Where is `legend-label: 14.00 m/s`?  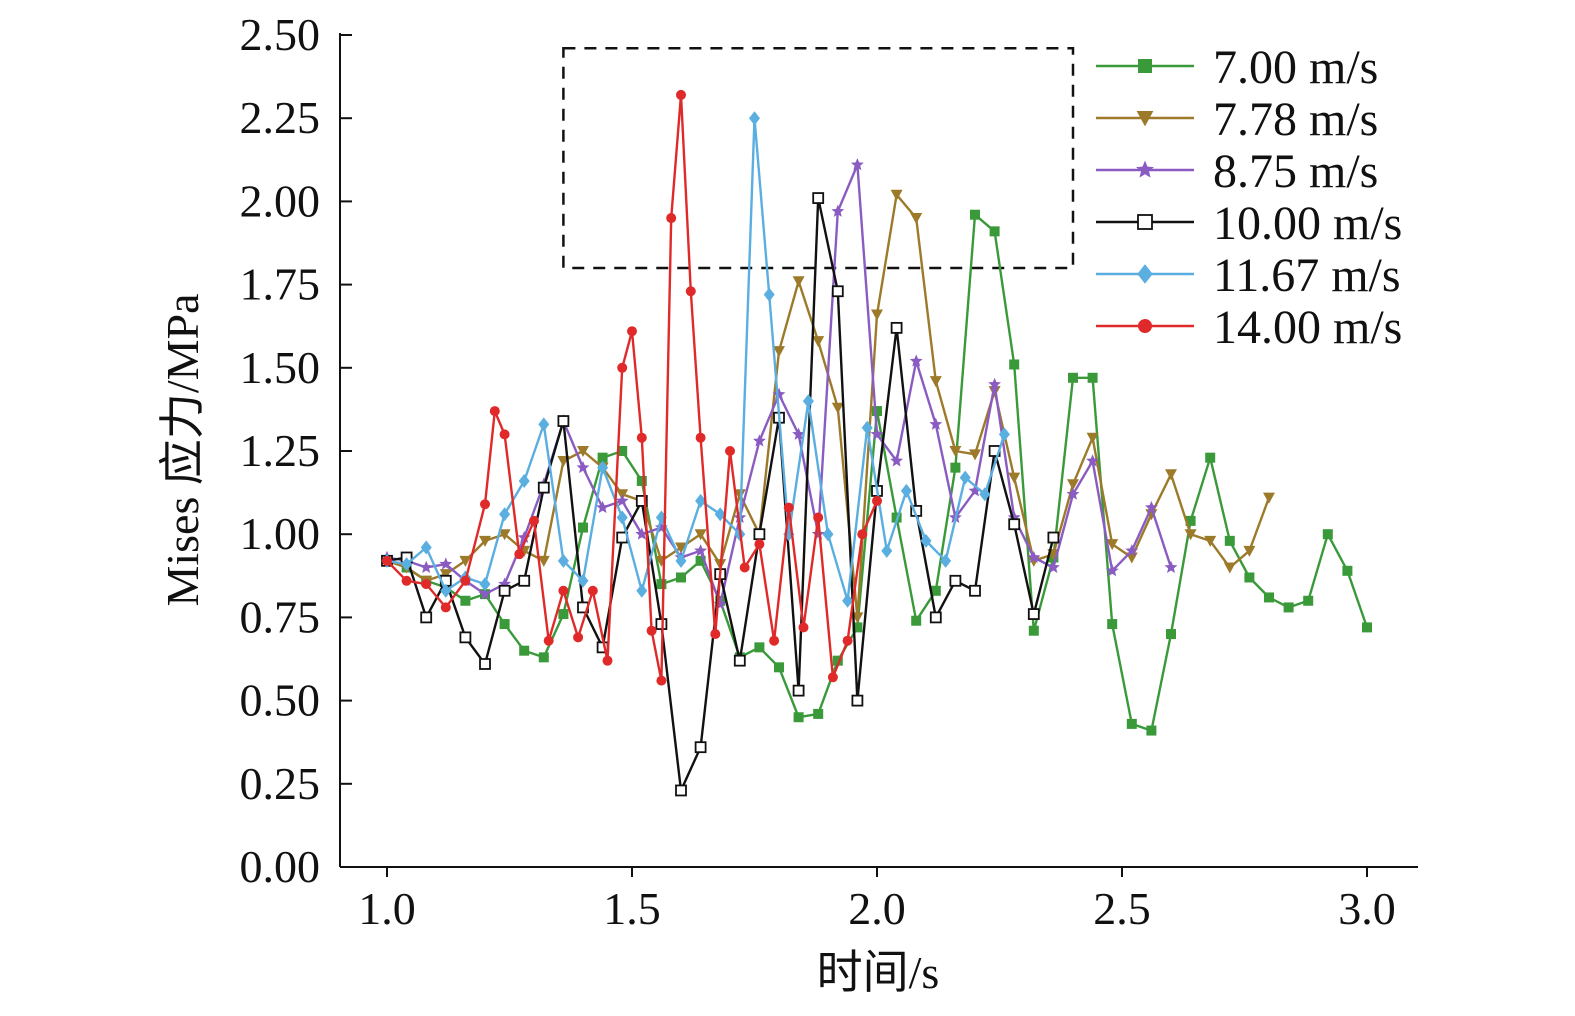 legend-label: 14.00 m/s is located at coordinates (1307, 327).